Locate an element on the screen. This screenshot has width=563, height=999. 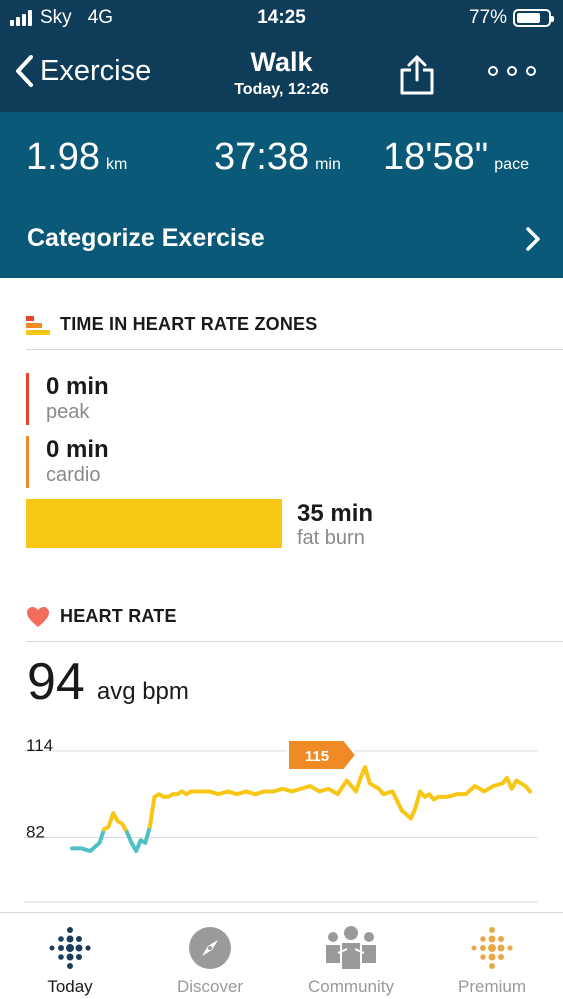
peak-label-text: 115 is located at coordinates (317, 756).